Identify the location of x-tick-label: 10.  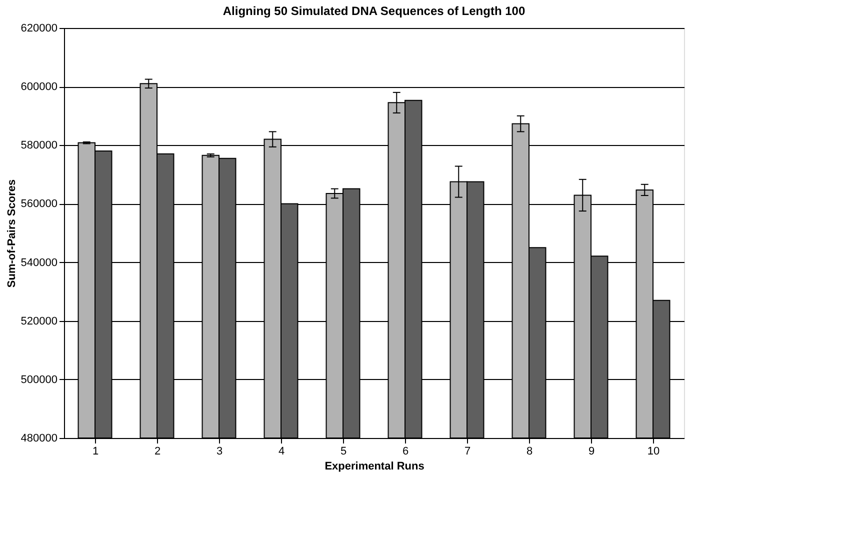
(653, 452).